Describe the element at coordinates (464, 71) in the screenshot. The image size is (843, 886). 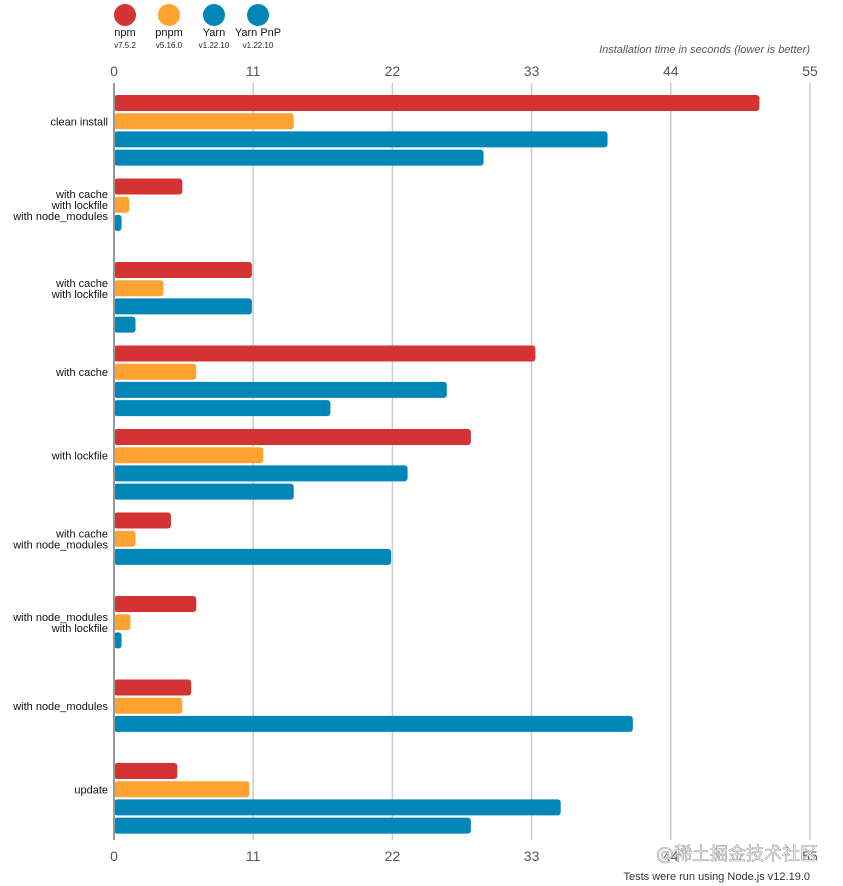
I see `ticks-top: 0 11 22 33 44 55` at that location.